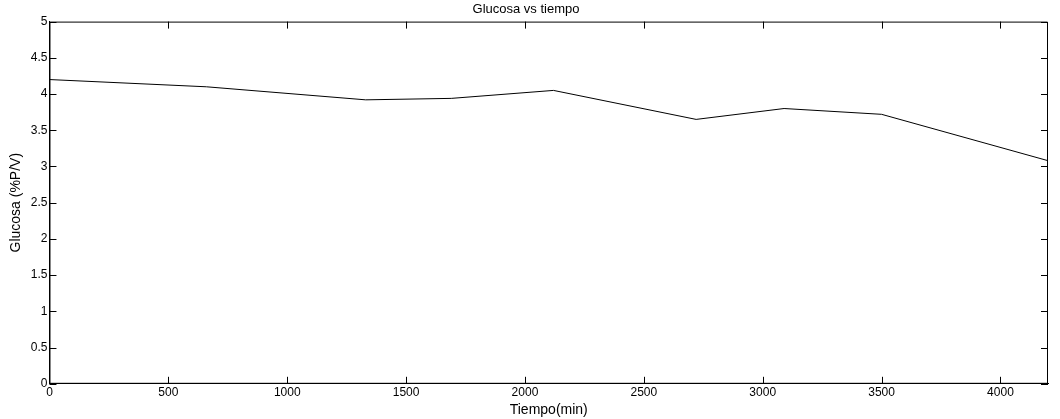  Describe the element at coordinates (44, 20) in the screenshot. I see `y-tick-label: 5` at that location.